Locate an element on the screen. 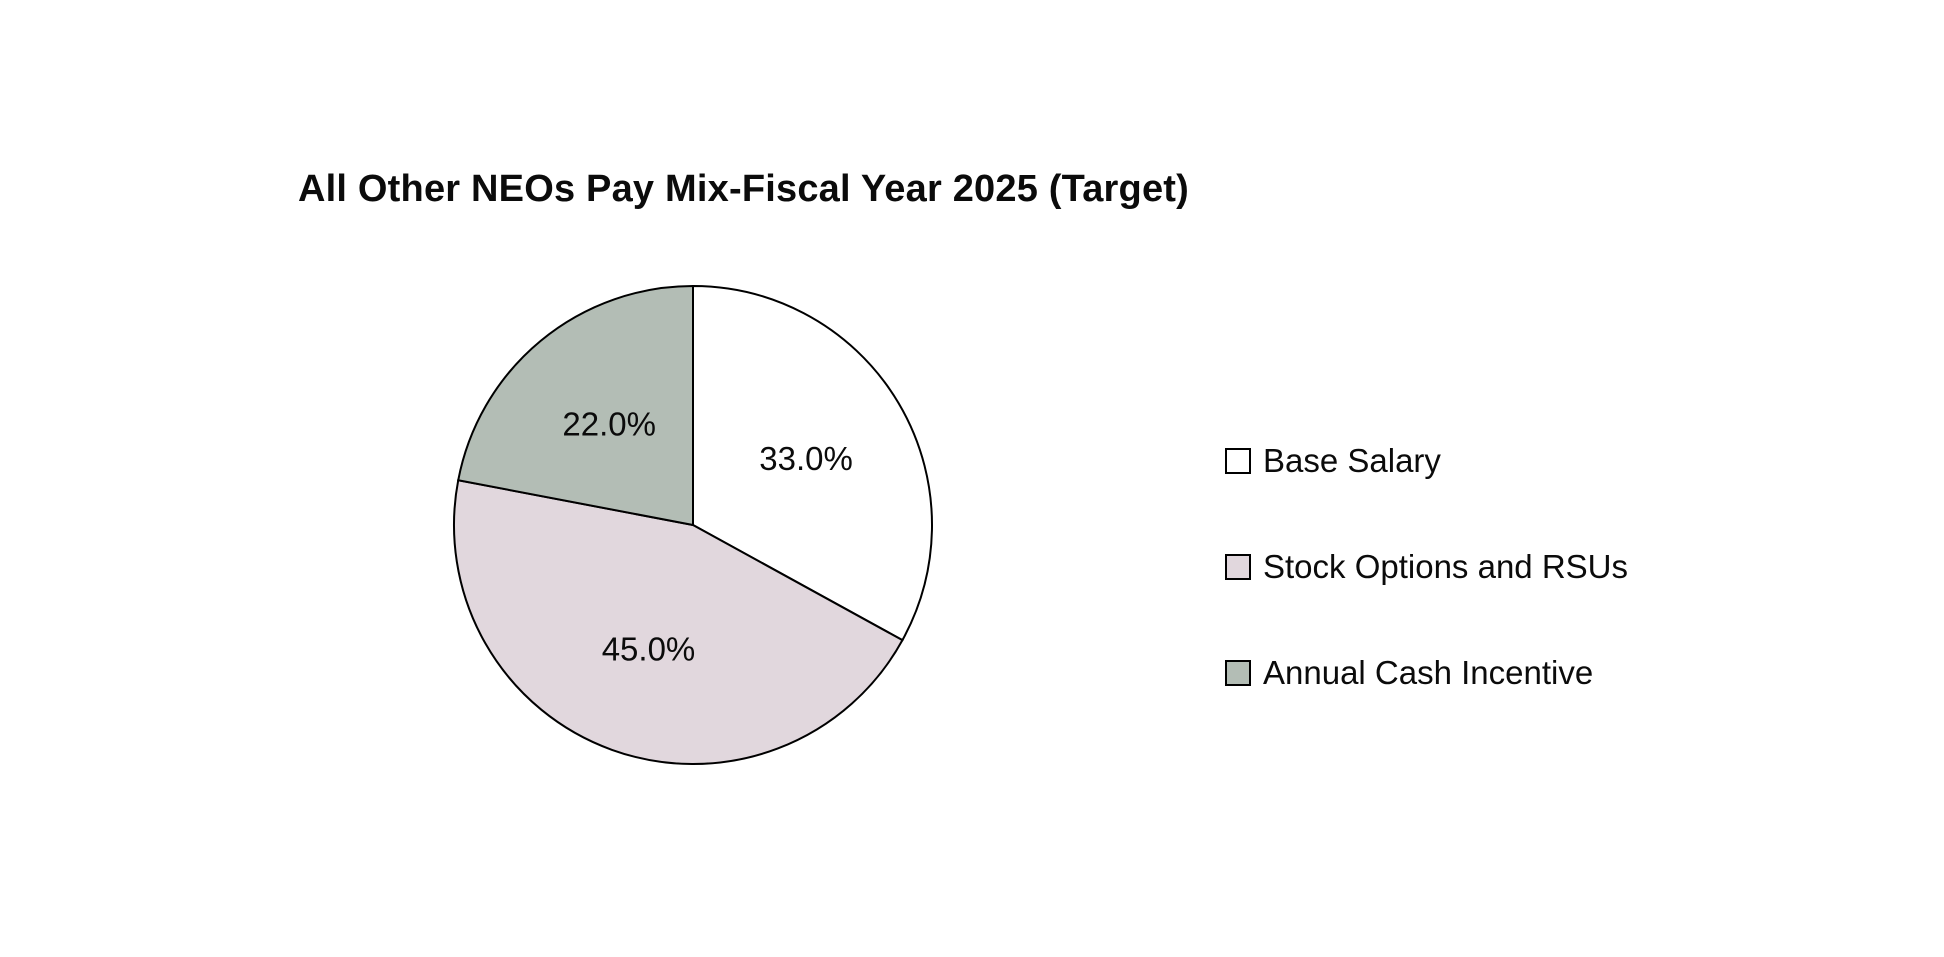  legend-item: Annual Cash Incentive is located at coordinates (1426, 673).